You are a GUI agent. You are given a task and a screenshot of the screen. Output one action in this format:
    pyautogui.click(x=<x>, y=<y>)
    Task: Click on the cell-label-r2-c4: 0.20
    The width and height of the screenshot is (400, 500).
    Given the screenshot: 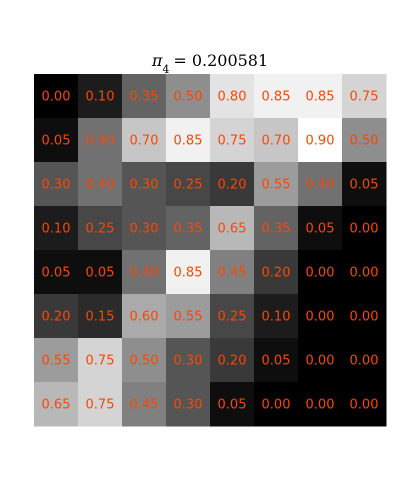 What is the action you would take?
    pyautogui.click(x=232, y=185)
    